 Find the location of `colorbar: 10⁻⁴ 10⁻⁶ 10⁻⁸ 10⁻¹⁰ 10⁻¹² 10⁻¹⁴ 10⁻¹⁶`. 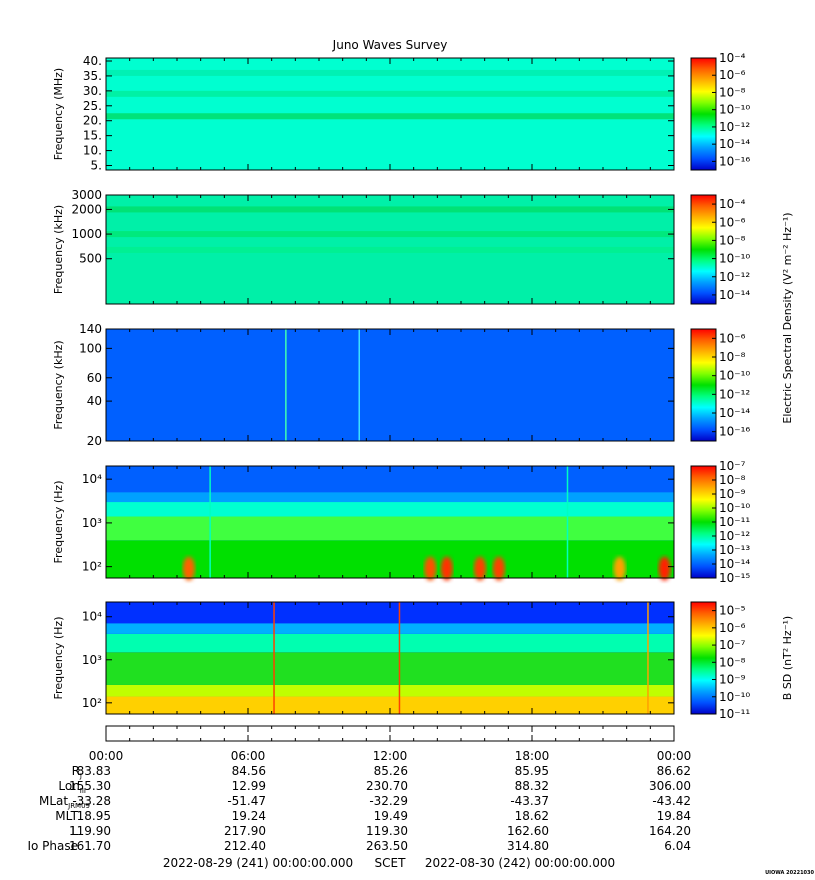

colorbar: 10⁻⁴ 10⁻⁶ 10⁻⁸ 10⁻¹⁰ 10⁻¹² 10⁻¹⁴ 10⁻¹⁶ is located at coordinates (720, 111).